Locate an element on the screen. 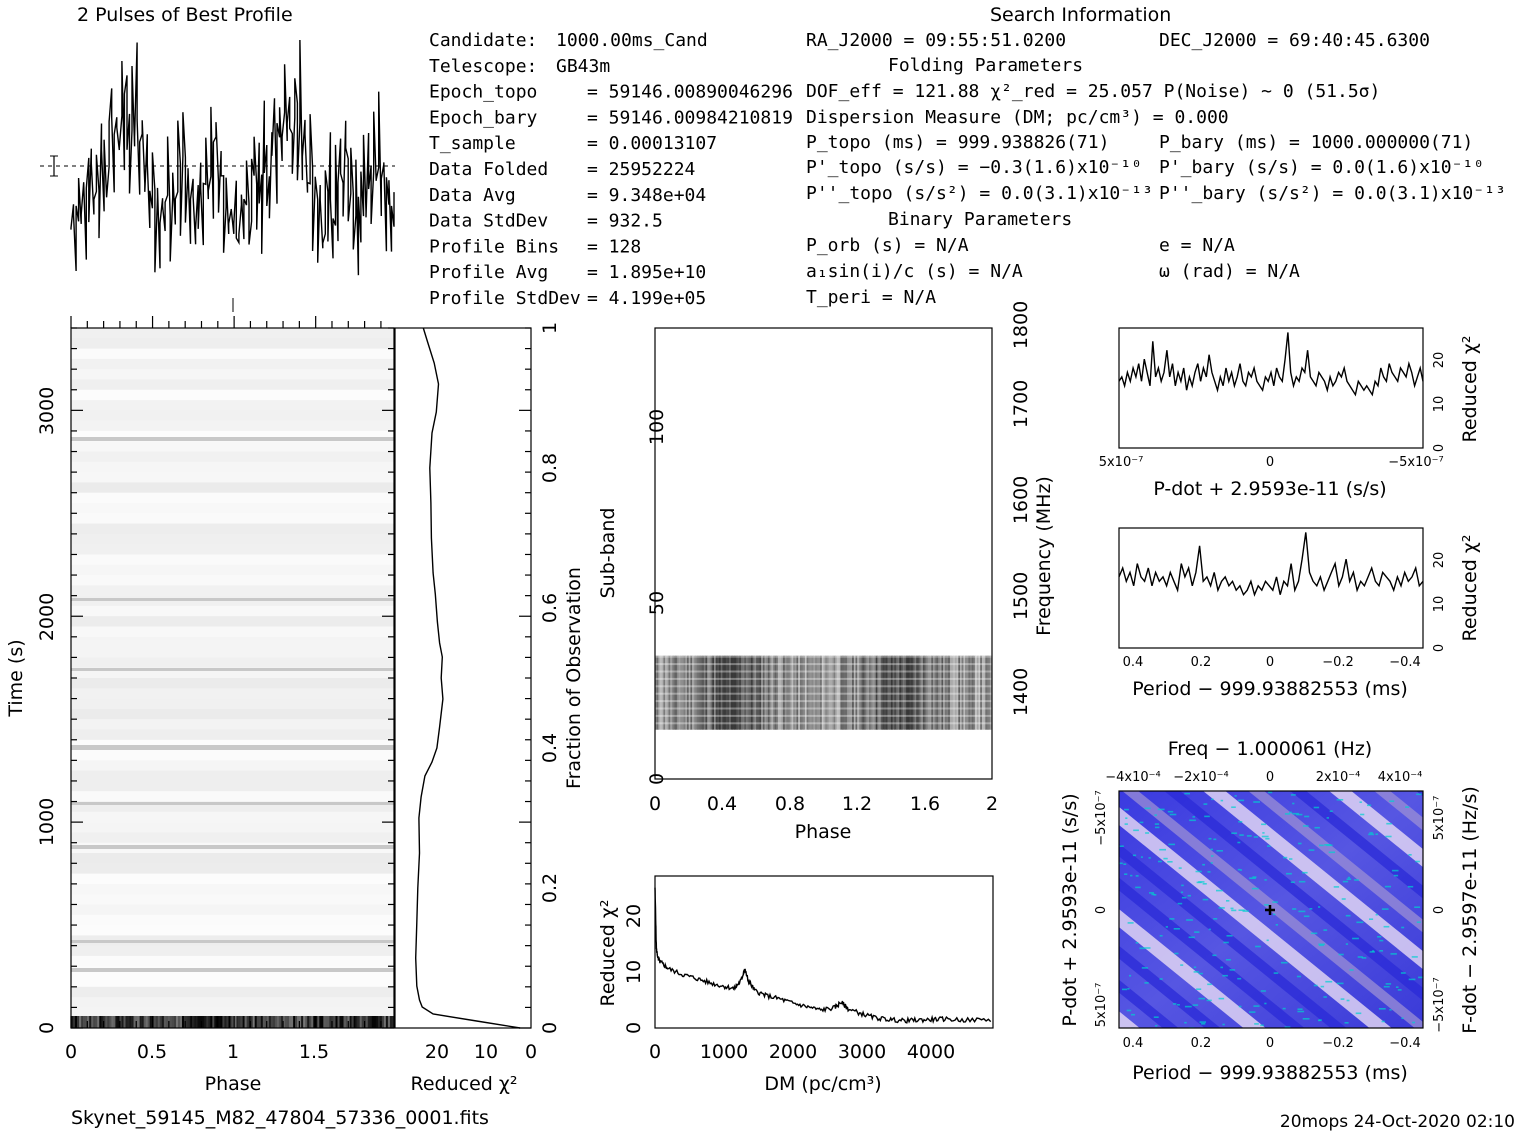 The image size is (1517, 1133). dm-ytick-0: 0 is located at coordinates (634, 1028).